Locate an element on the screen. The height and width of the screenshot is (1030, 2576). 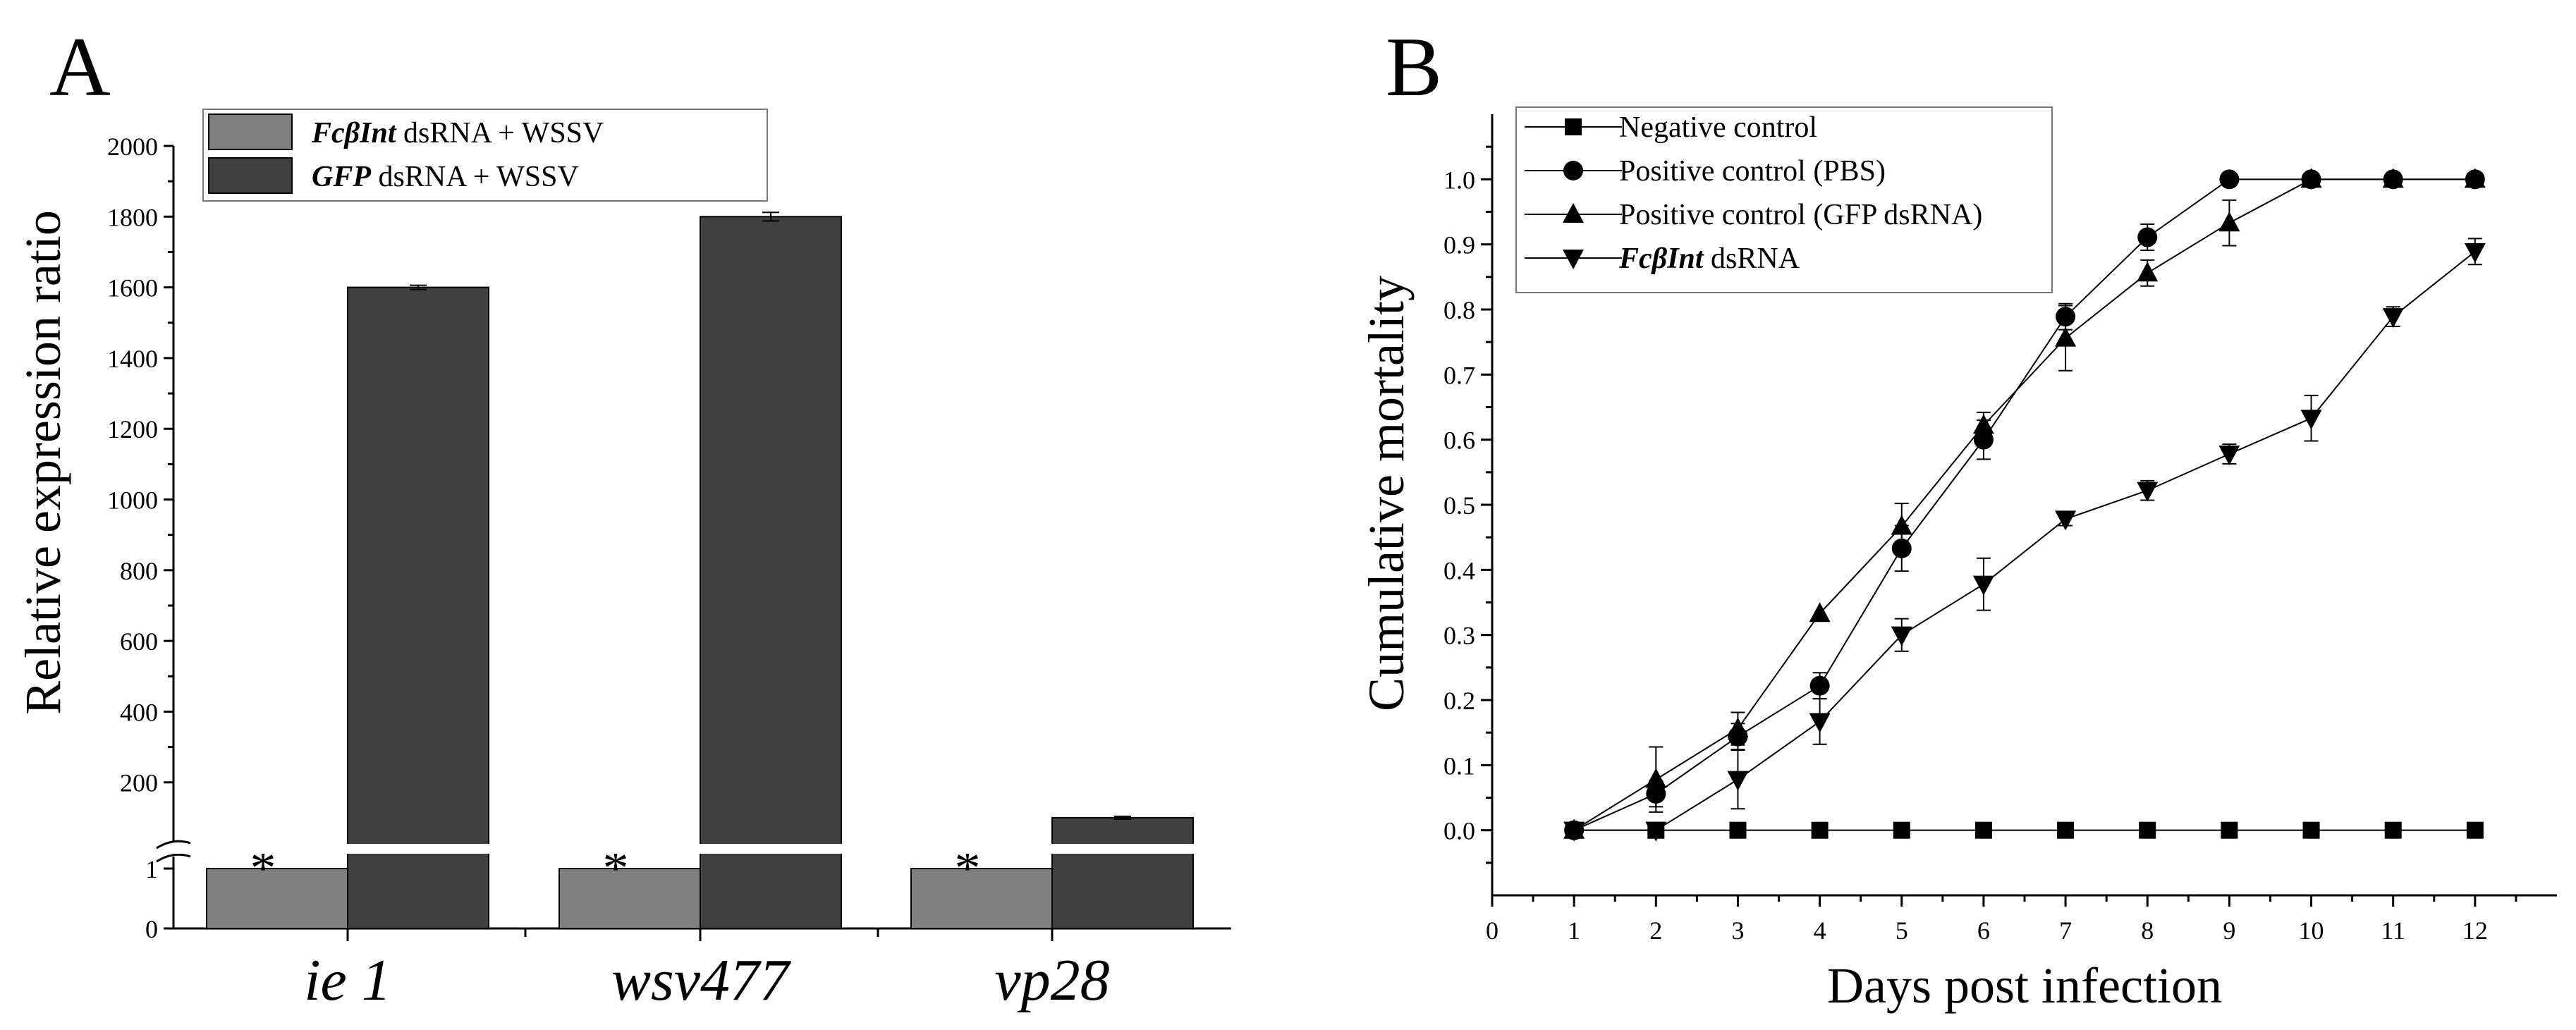
panel-a-y-tick-label: 2000 is located at coordinates (132, 147).